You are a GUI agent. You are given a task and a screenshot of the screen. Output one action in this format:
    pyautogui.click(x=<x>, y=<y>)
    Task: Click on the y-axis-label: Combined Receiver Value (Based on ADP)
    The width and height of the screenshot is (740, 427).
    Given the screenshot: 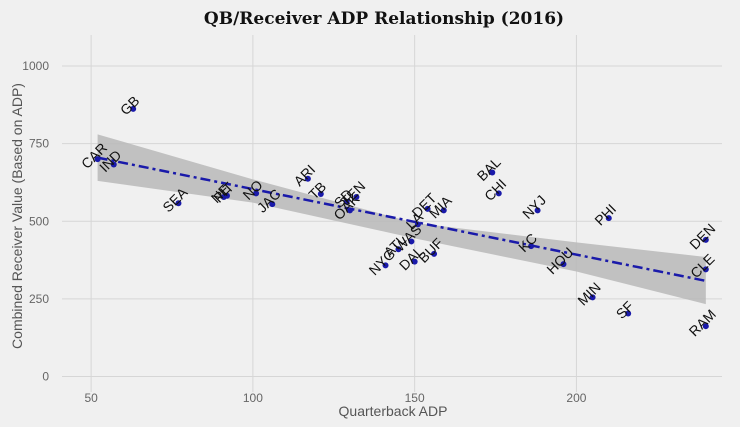 What is the action you would take?
    pyautogui.click(x=17, y=216)
    